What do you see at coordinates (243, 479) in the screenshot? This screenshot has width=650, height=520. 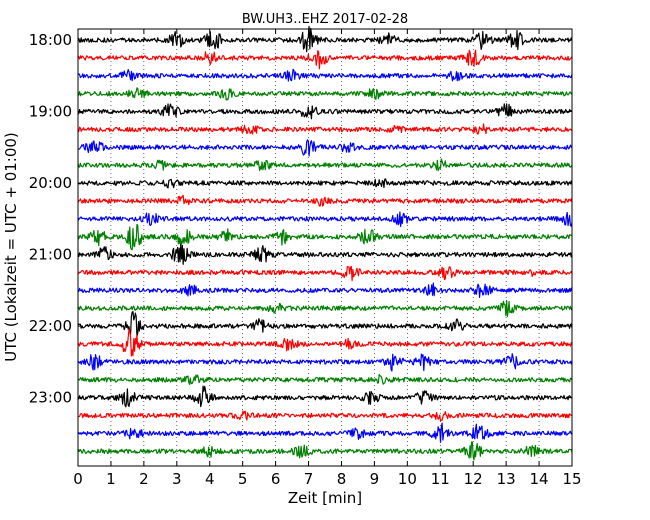 I see `x-tick-label: 5` at bounding box center [243, 479].